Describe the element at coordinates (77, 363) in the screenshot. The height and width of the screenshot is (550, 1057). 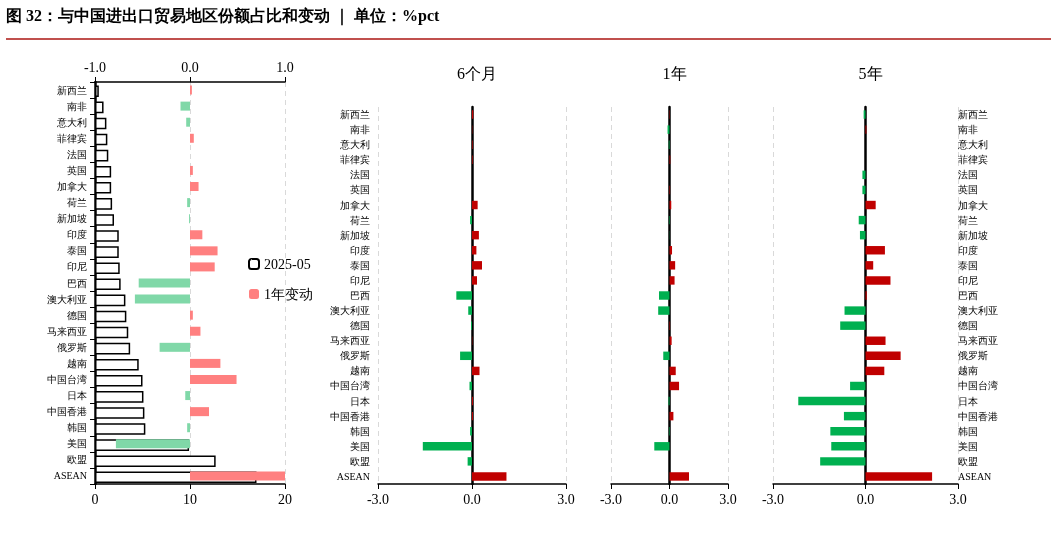
I see `y-tick-label: 越南` at that location.